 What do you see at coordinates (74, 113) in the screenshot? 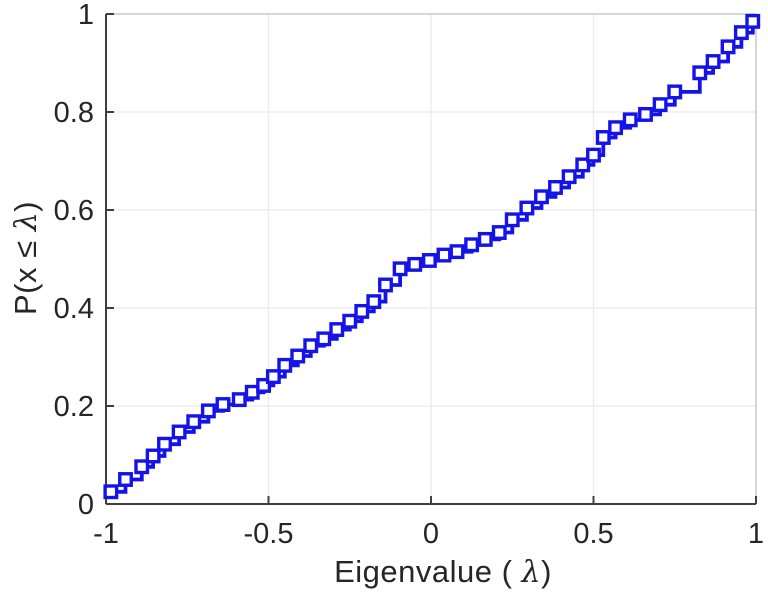
I see `y-tick-label: 0.8` at bounding box center [74, 113].